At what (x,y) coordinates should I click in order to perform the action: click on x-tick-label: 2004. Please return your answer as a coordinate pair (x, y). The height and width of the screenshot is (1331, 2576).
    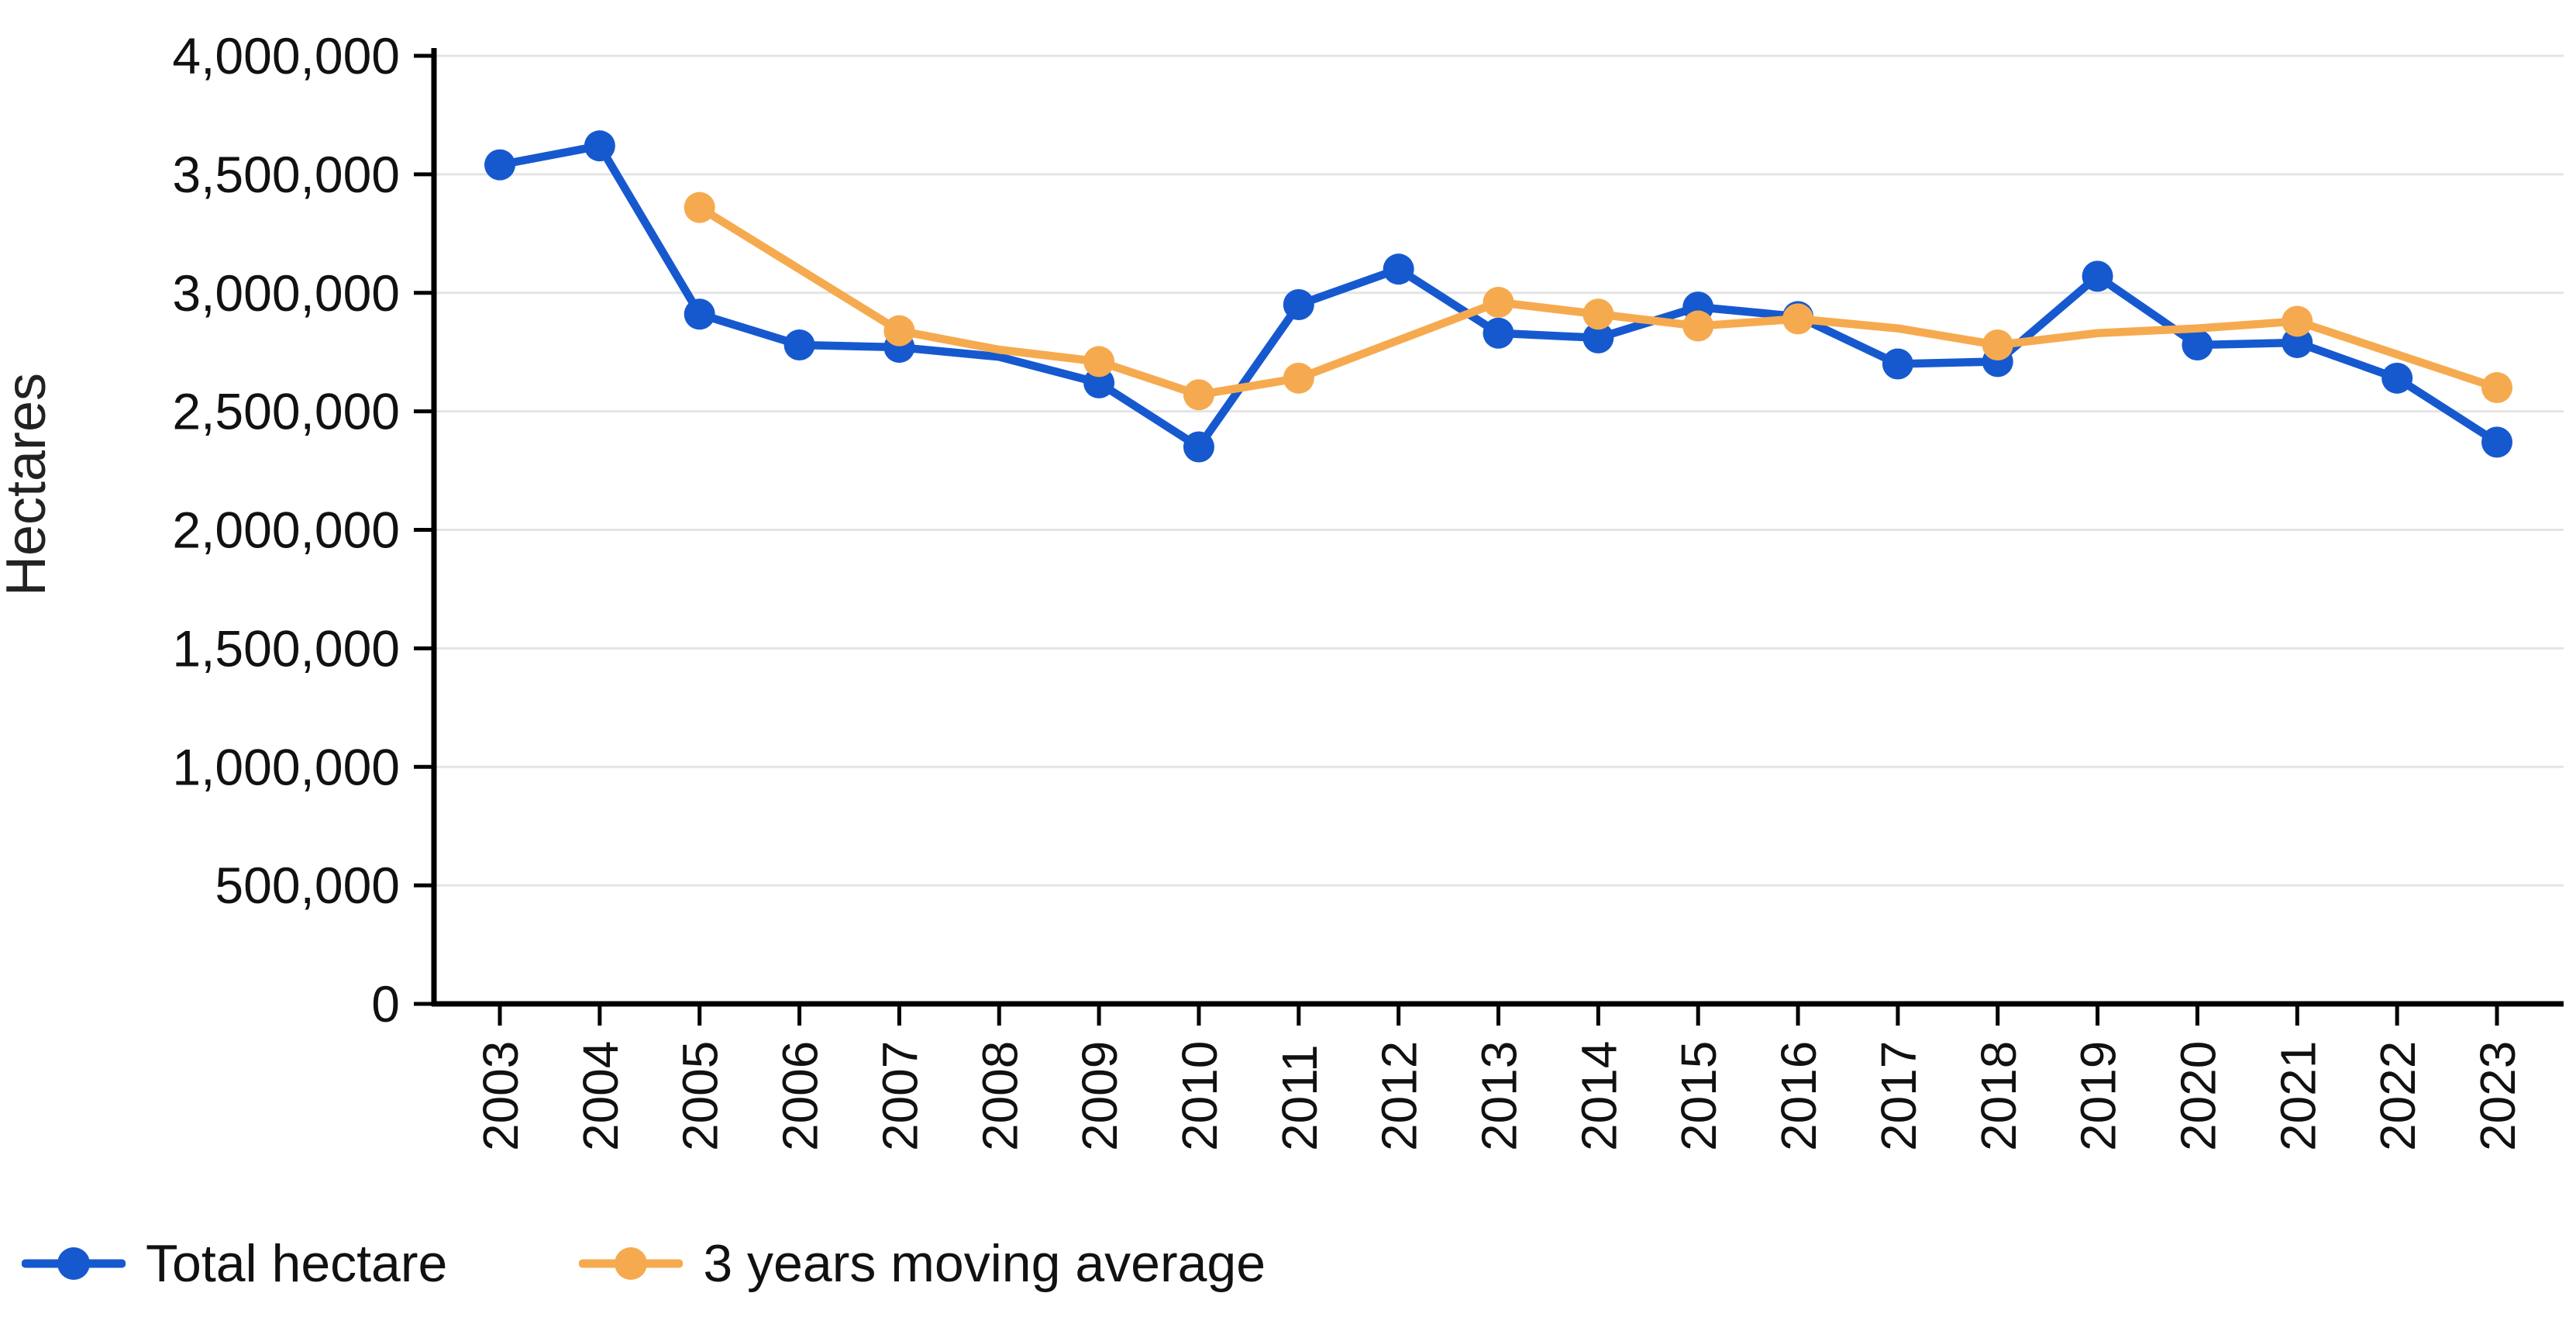
    Looking at the image, I should click on (601, 1096).